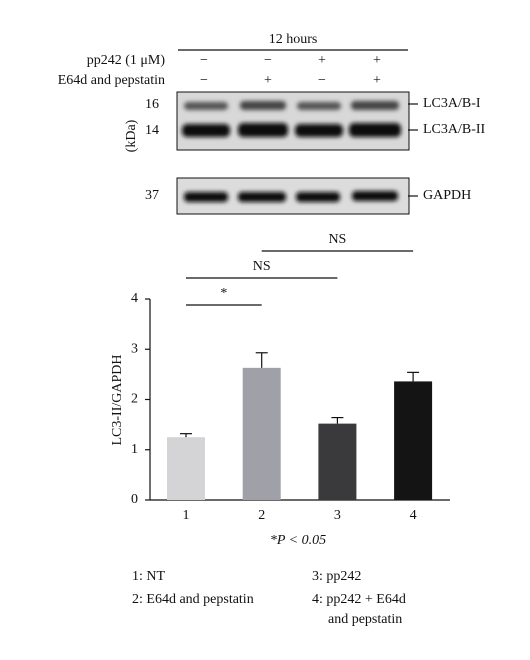 Image resolution: width=530 pixels, height=660 pixels. Describe the element at coordinates (293, 39) in the screenshot. I see `time-label: 12 hours` at that location.